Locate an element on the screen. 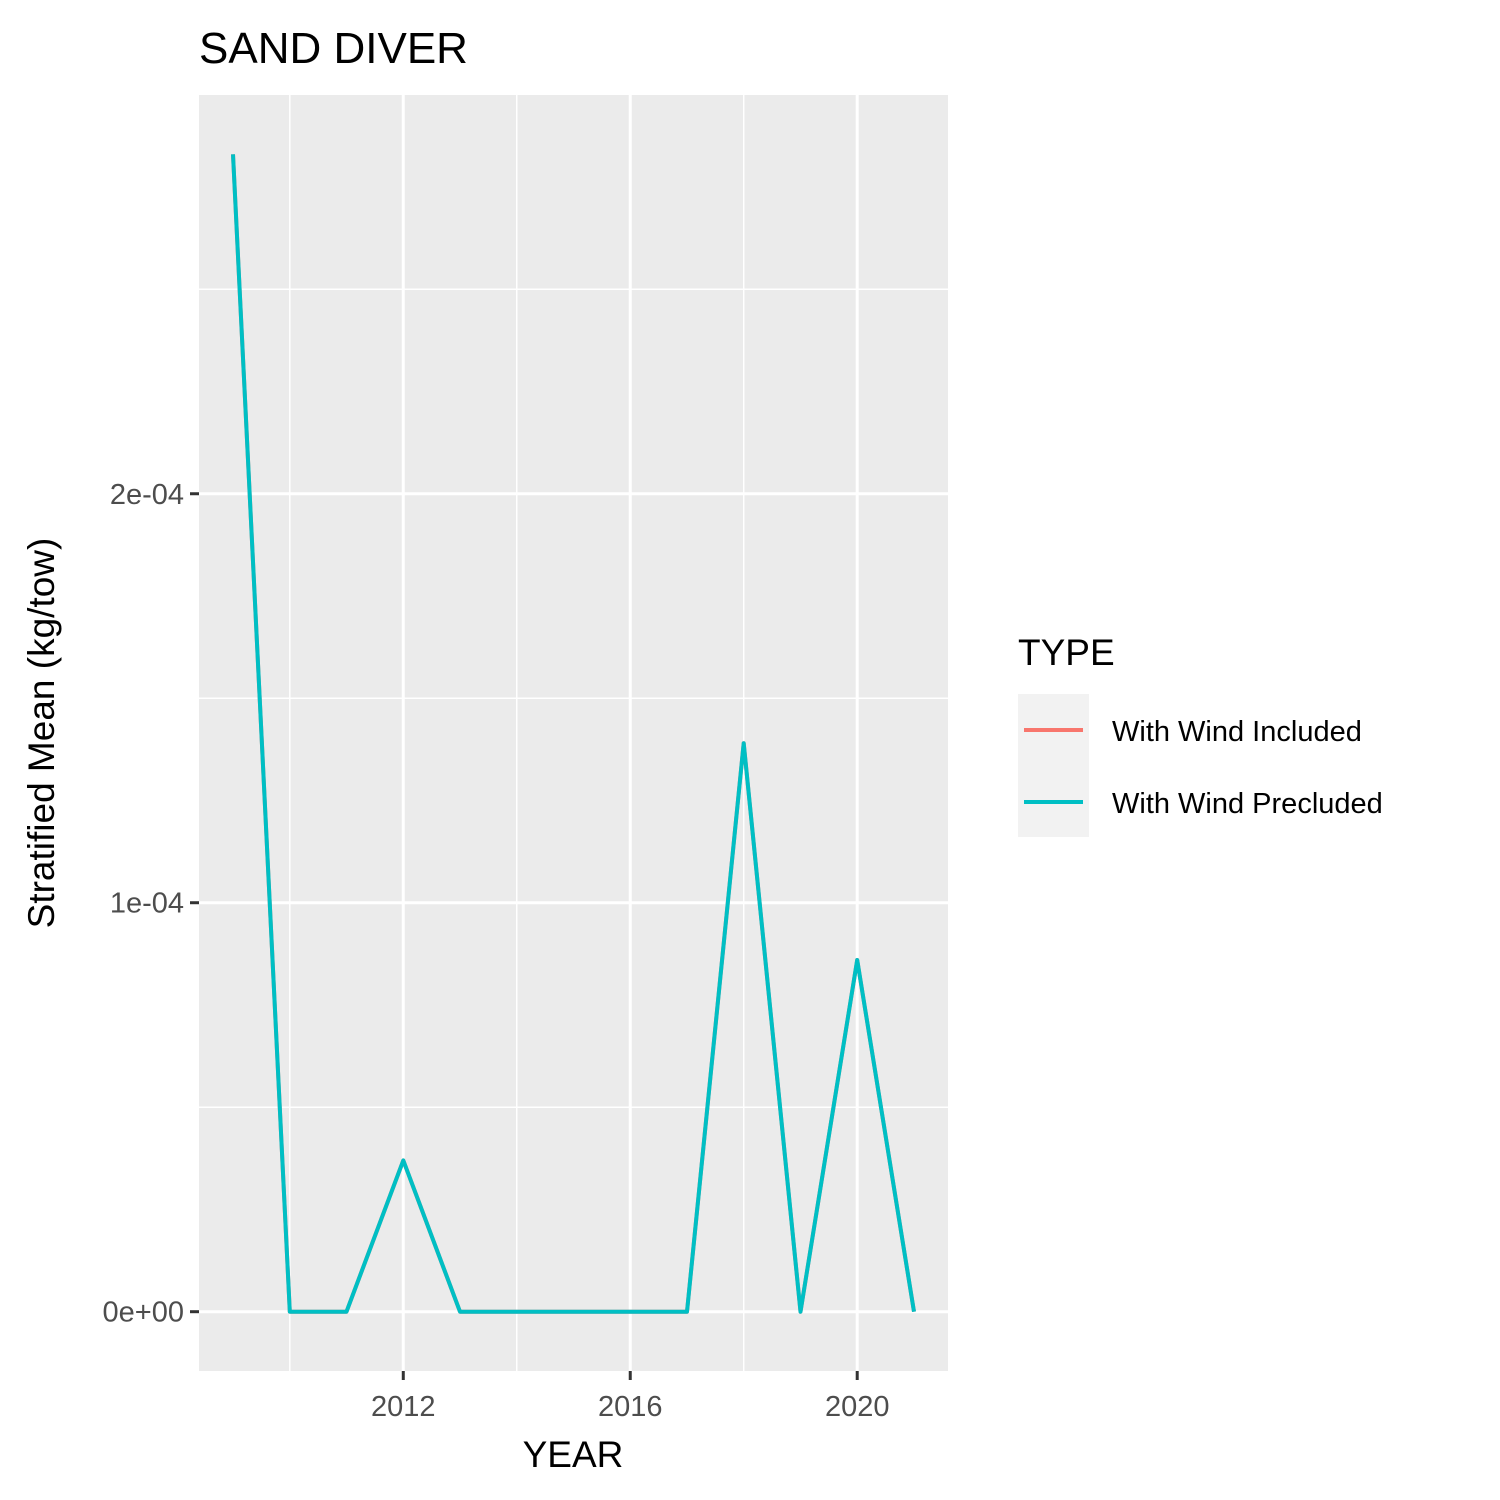 The height and width of the screenshot is (1500, 1500). x-axis: 2012 2016 2020 is located at coordinates (630, 1397).